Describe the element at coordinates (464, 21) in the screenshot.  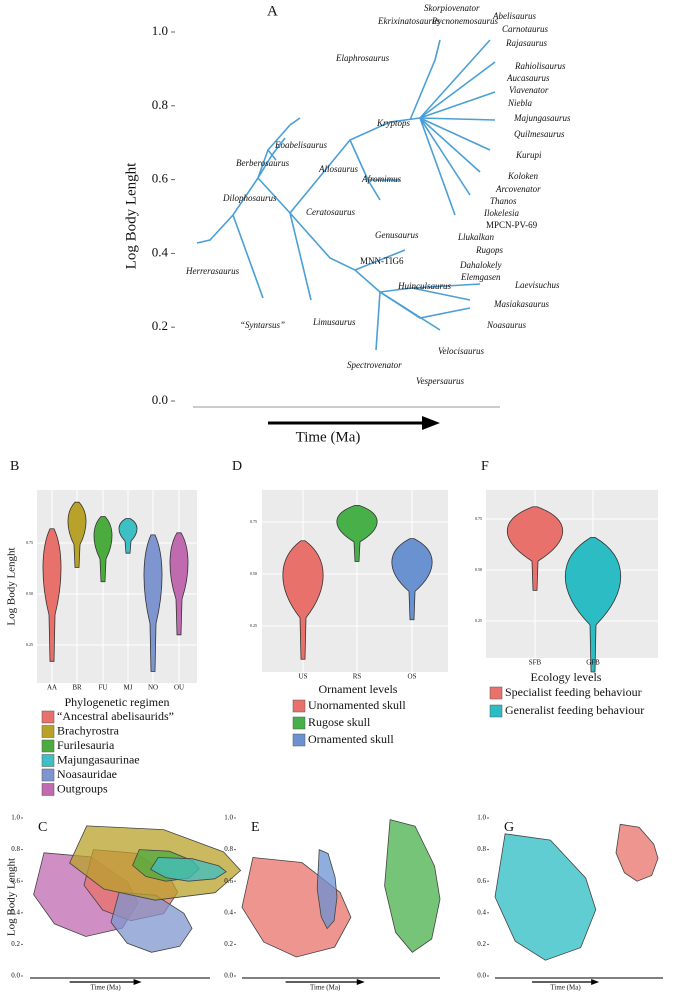
I see `label: Pycnonemosaurus` at that location.